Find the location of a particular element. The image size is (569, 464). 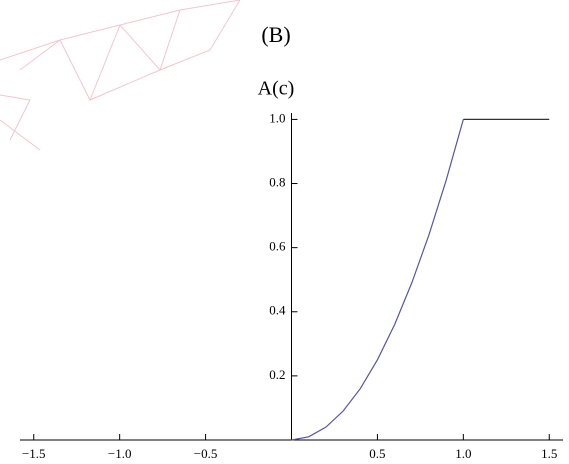

y-tick-label: 0.2 is located at coordinates (277, 374).